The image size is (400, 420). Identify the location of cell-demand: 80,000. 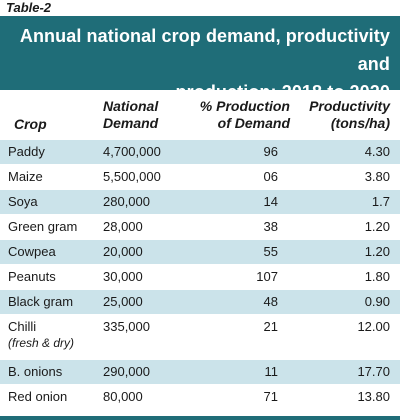
(123, 396).